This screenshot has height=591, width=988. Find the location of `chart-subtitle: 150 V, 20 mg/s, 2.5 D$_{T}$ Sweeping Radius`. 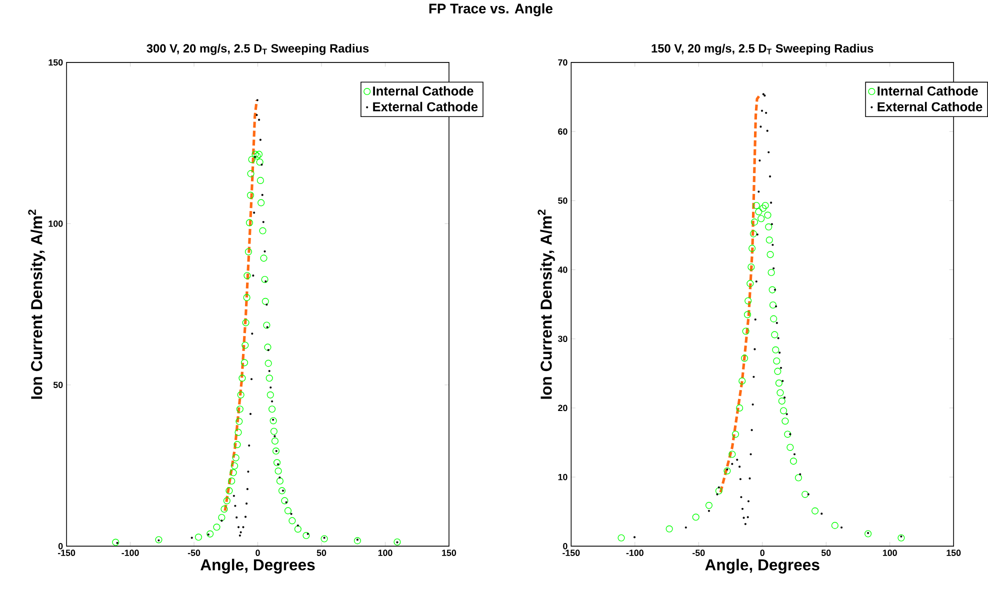

chart-subtitle: 150 V, 20 mg/s, 2.5 D$_{T}$ Sweeping Radius is located at coordinates (763, 50).